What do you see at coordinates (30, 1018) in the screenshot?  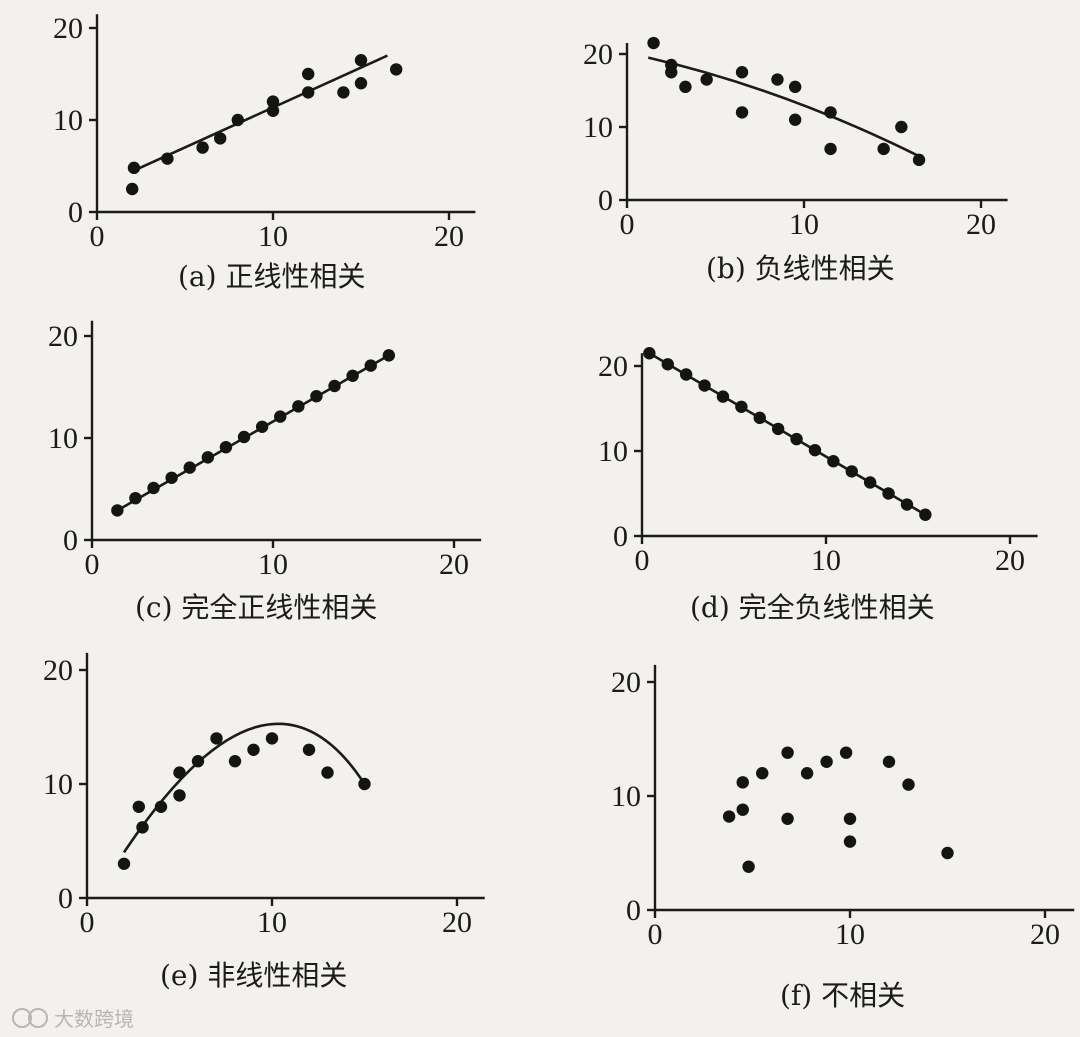 I see `watermark-logo-icon` at bounding box center [30, 1018].